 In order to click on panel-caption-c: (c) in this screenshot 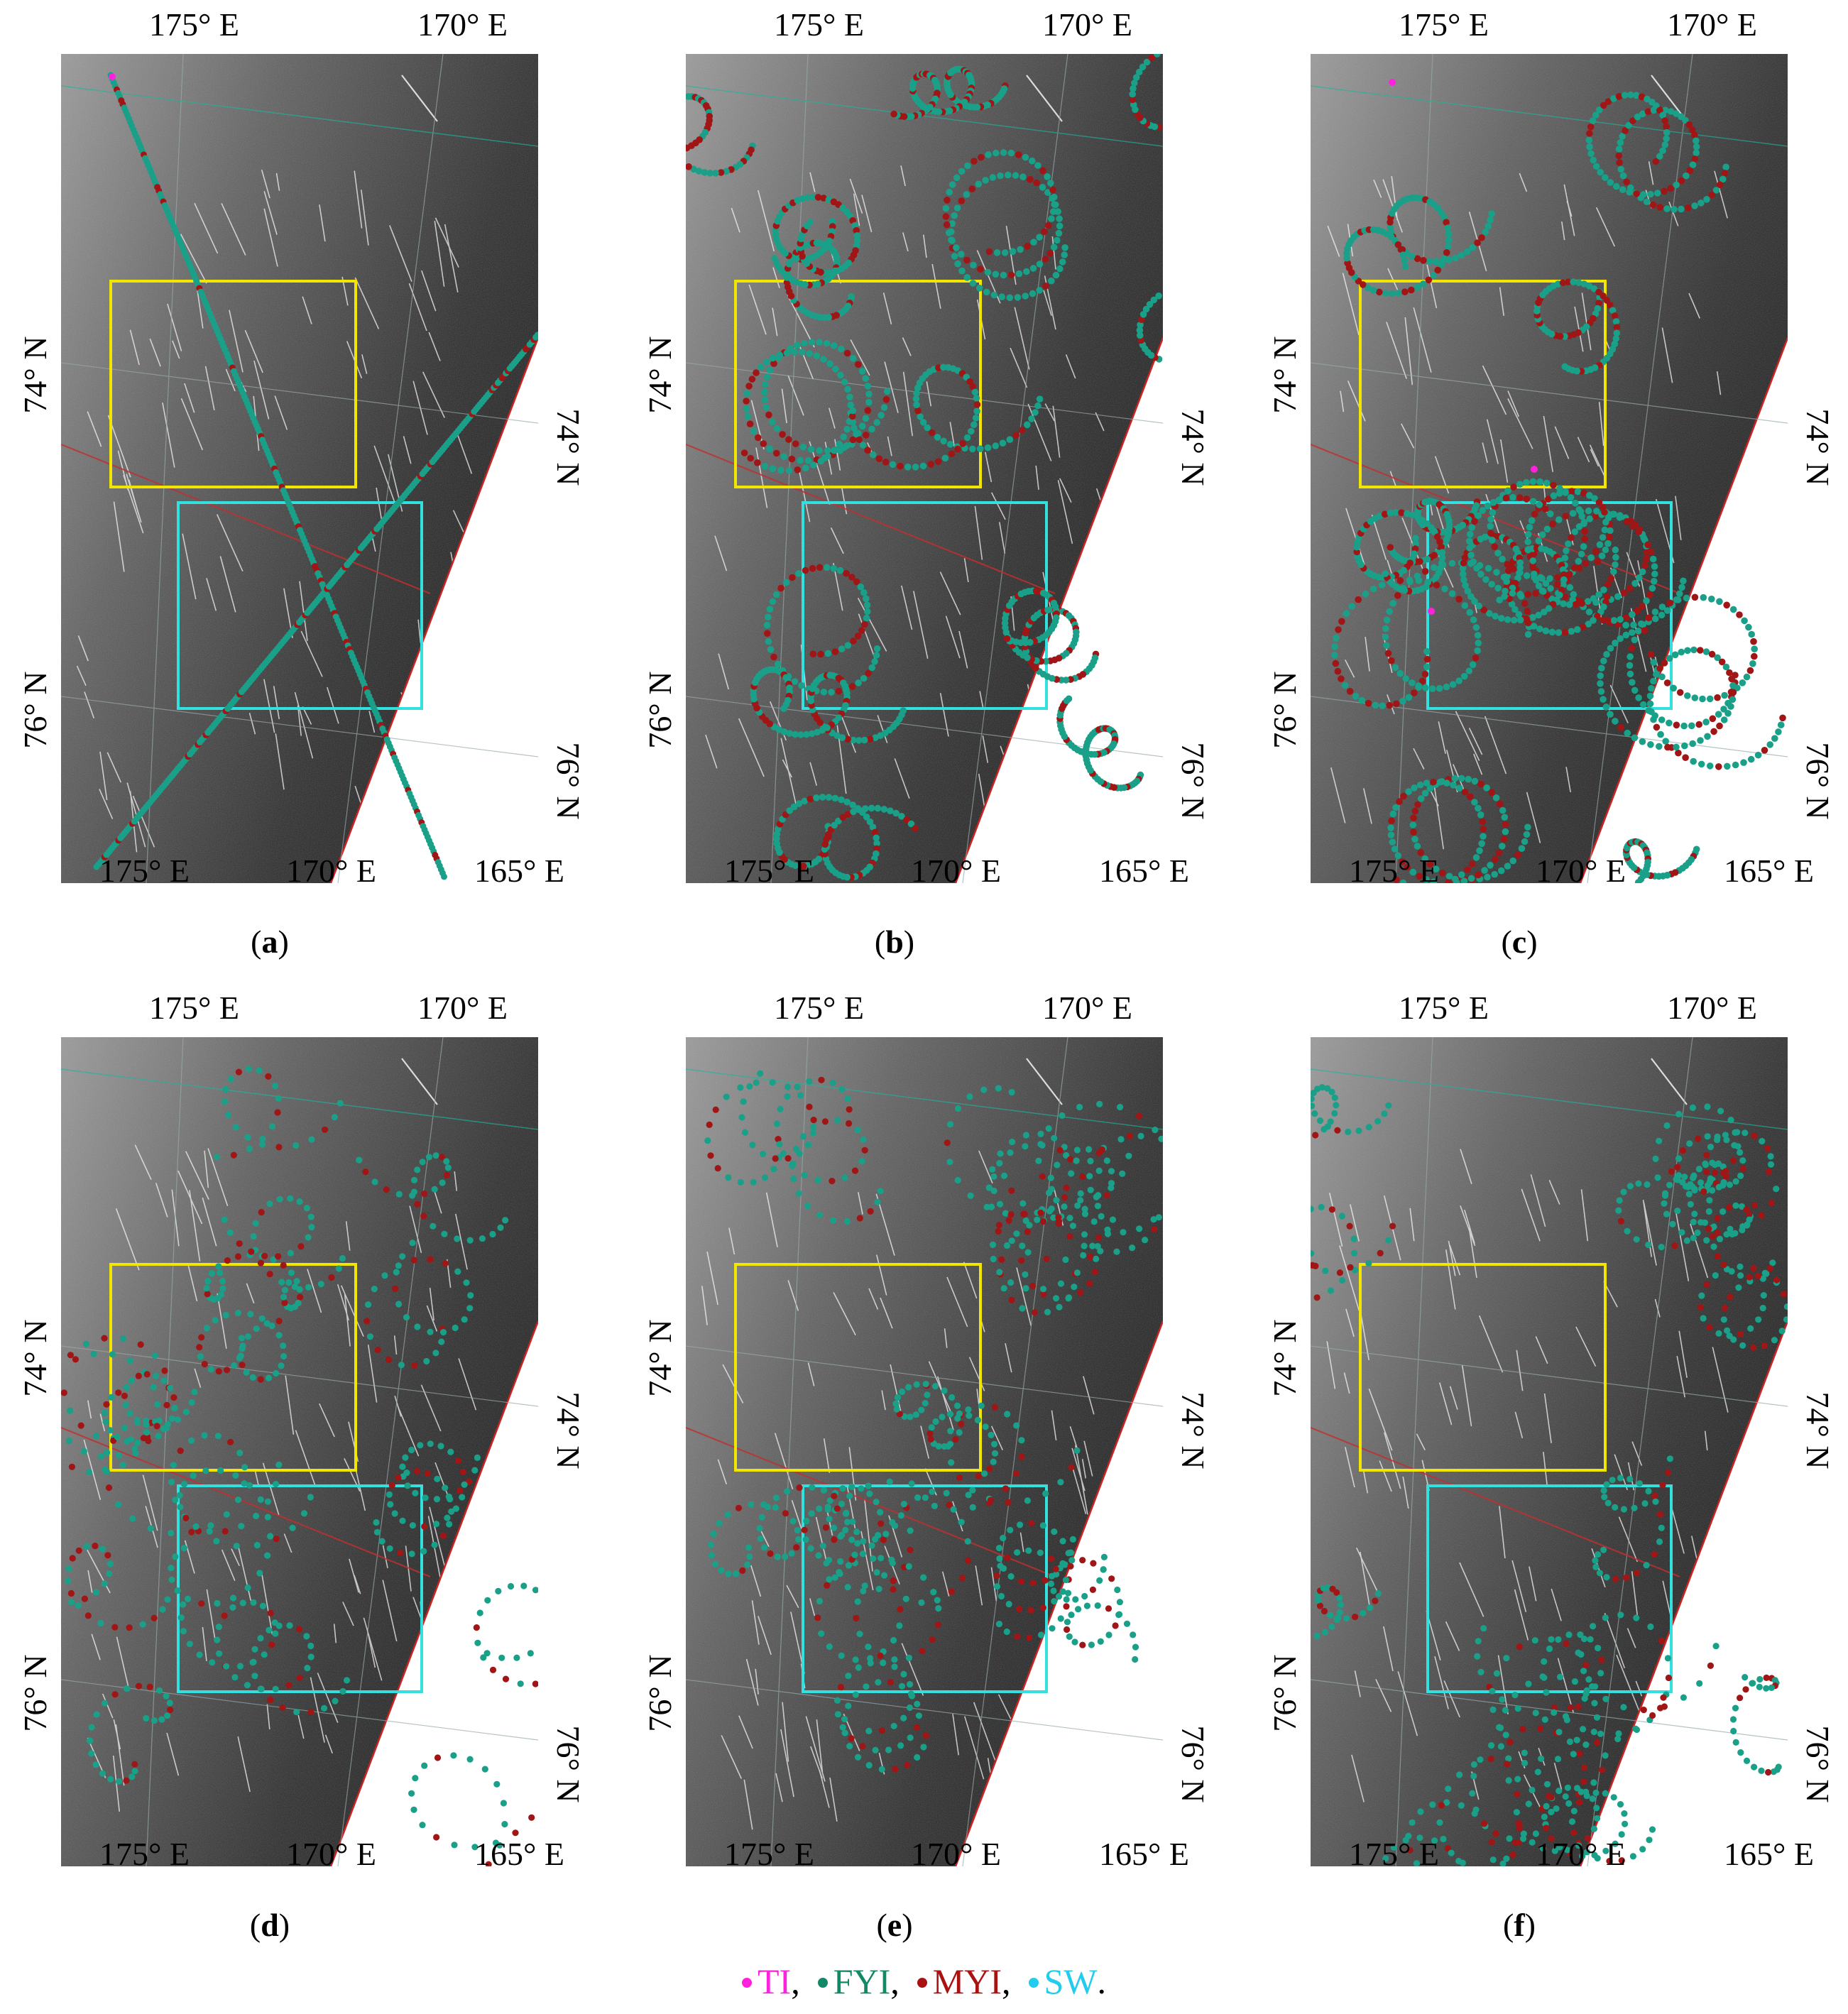, I will do `click(1519, 942)`.